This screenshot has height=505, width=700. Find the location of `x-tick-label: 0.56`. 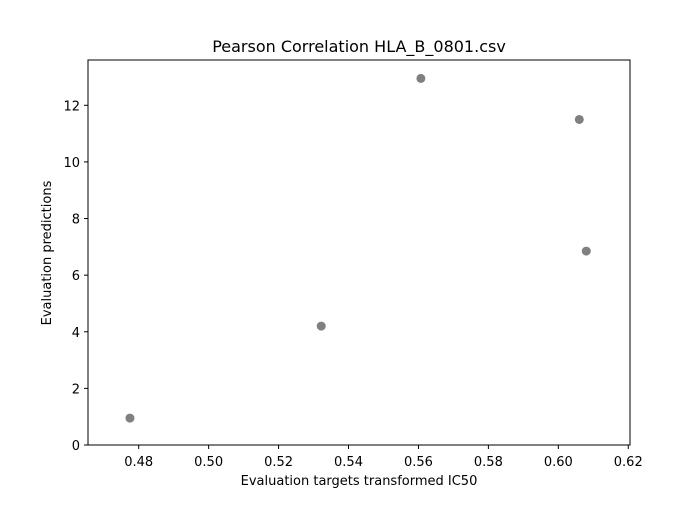

x-tick-label: 0.56 is located at coordinates (418, 462).